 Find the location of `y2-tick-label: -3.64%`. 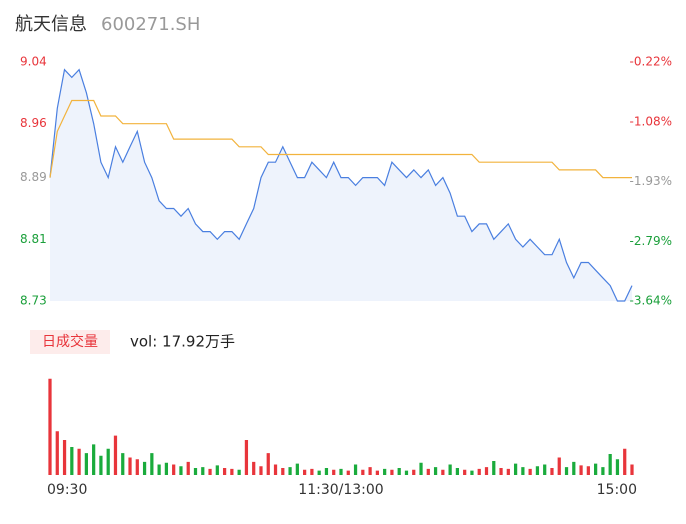

y2-tick-label: -3.64% is located at coordinates (651, 301).